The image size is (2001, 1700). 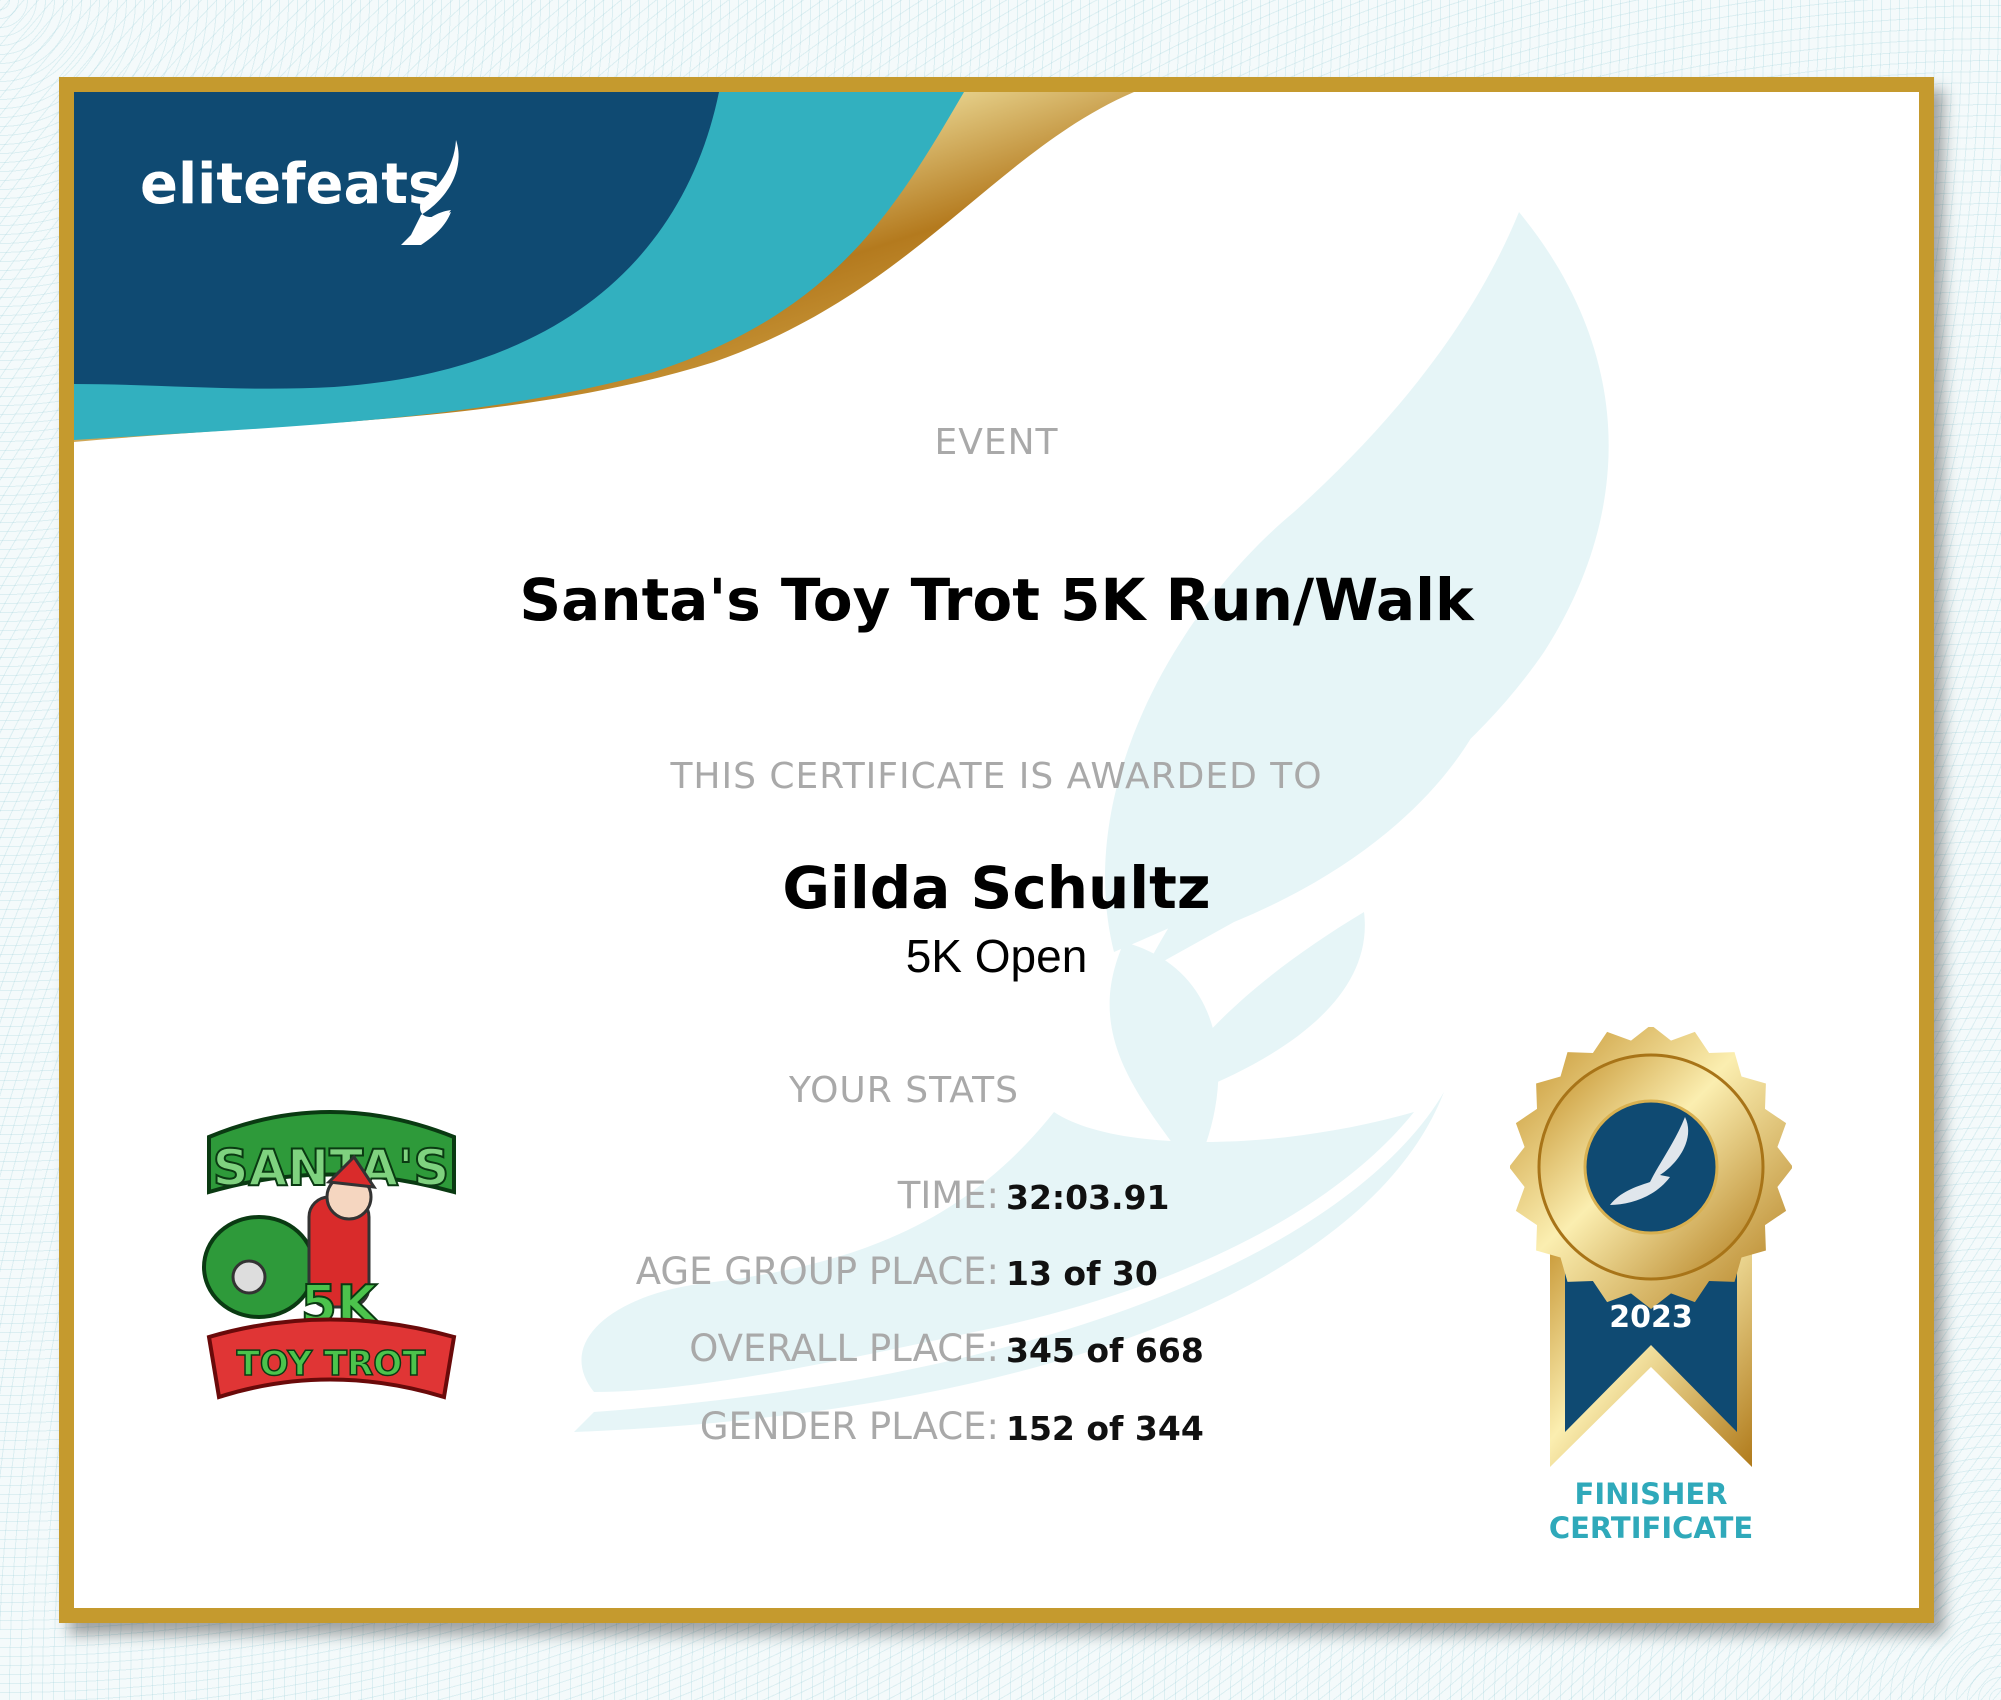 I want to click on stat-value: 13 of 30, so click(x=1082, y=1273).